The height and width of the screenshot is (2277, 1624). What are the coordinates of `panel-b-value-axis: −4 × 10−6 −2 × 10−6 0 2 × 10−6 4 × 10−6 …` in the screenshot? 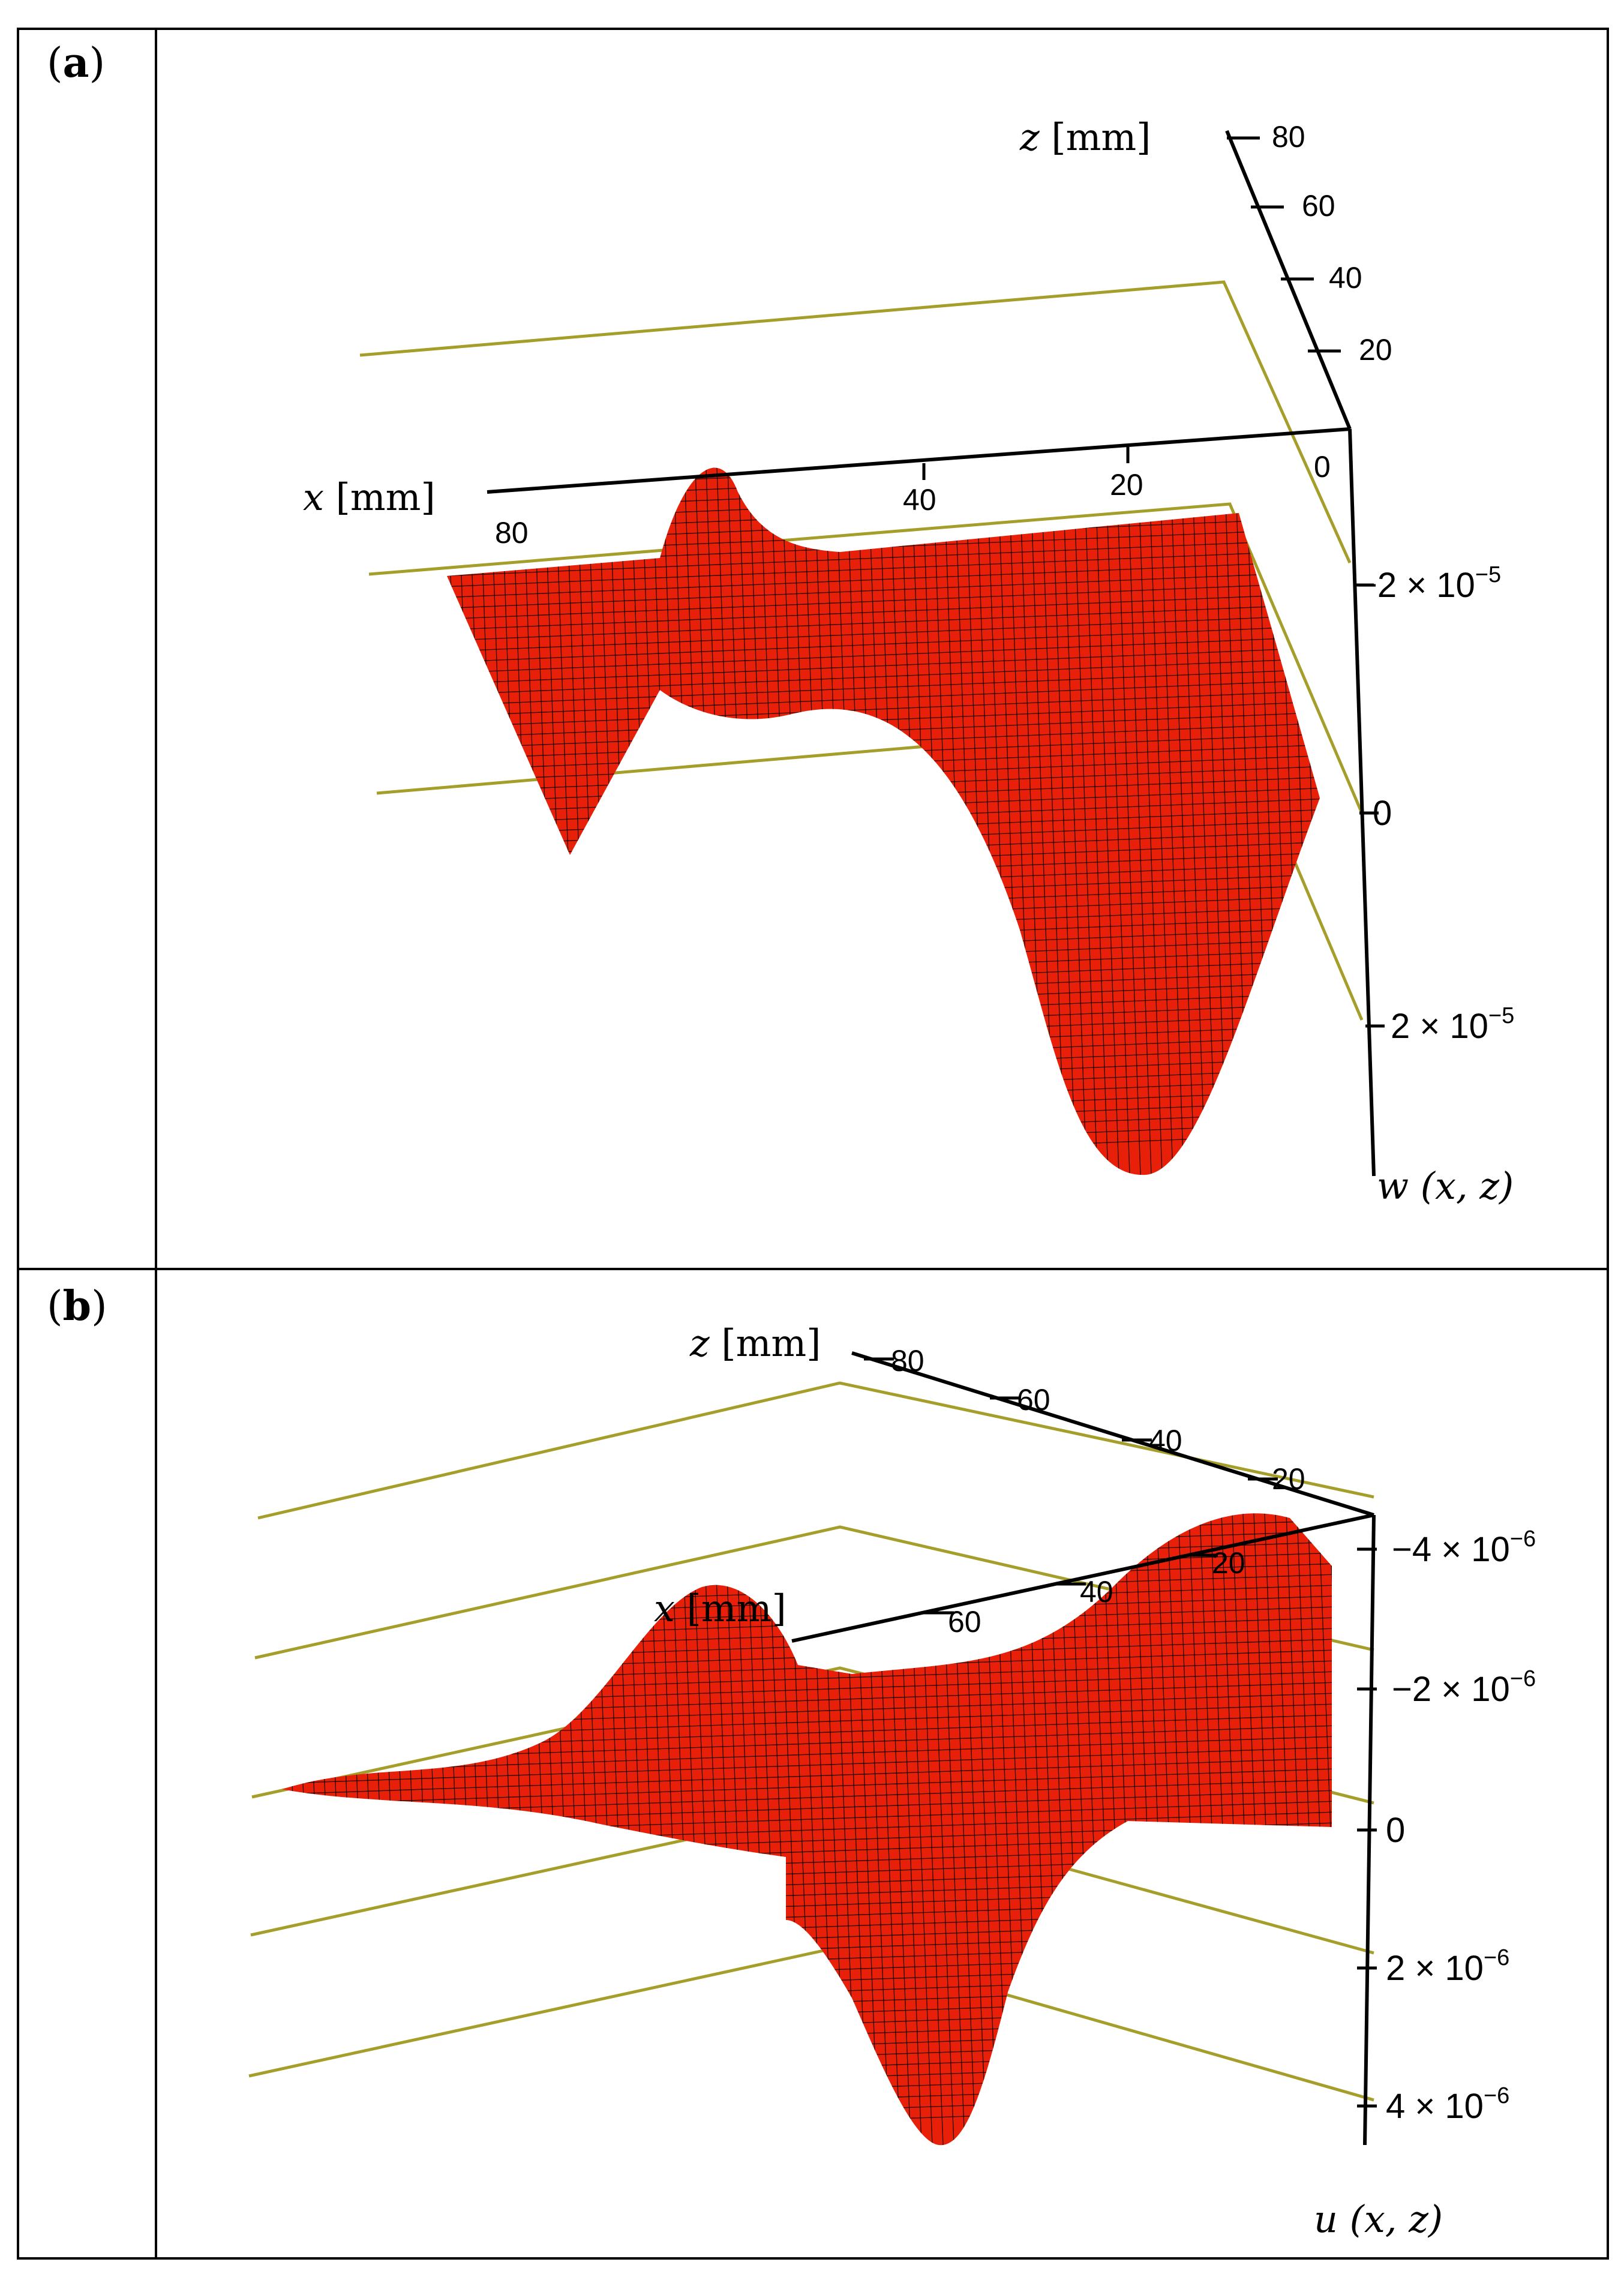 It's located at (1425, 1877).